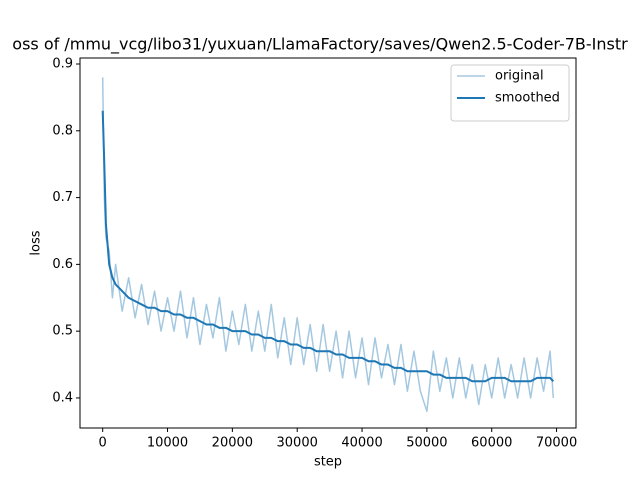 Image resolution: width=640 pixels, height=480 pixels. I want to click on y-tick-label: 0.5, so click(62, 331).